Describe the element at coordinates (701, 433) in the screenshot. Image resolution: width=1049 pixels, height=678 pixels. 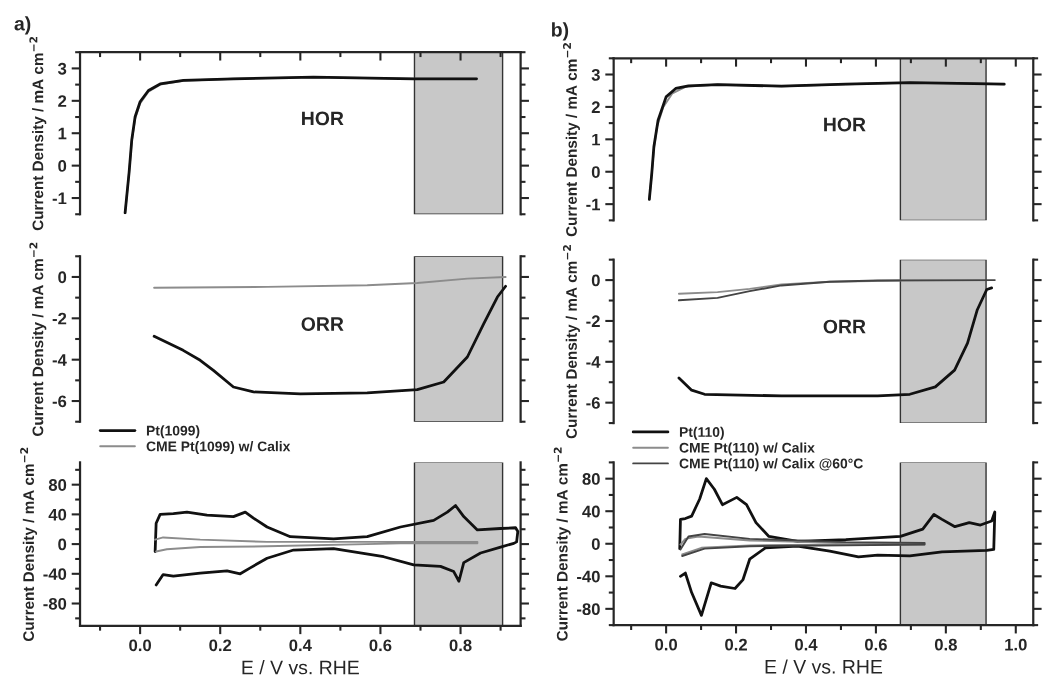
I see `legend-label: Pt(110)` at that location.